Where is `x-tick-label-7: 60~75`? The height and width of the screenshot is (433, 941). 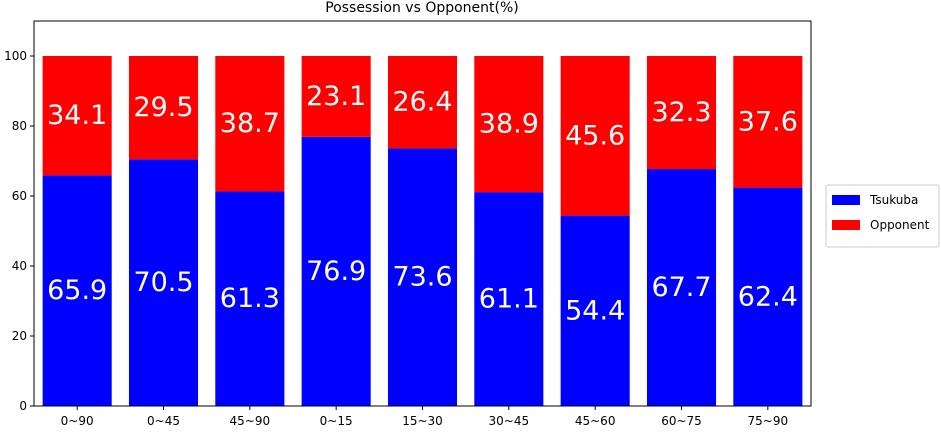 x-tick-label-7: 60~75 is located at coordinates (681, 421).